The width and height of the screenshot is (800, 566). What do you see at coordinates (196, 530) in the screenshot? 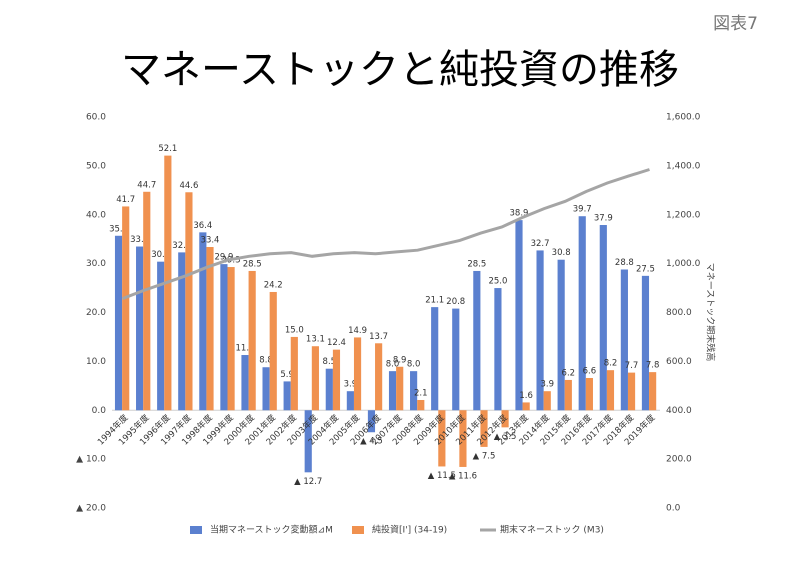
I see `legend-swatch` at bounding box center [196, 530].